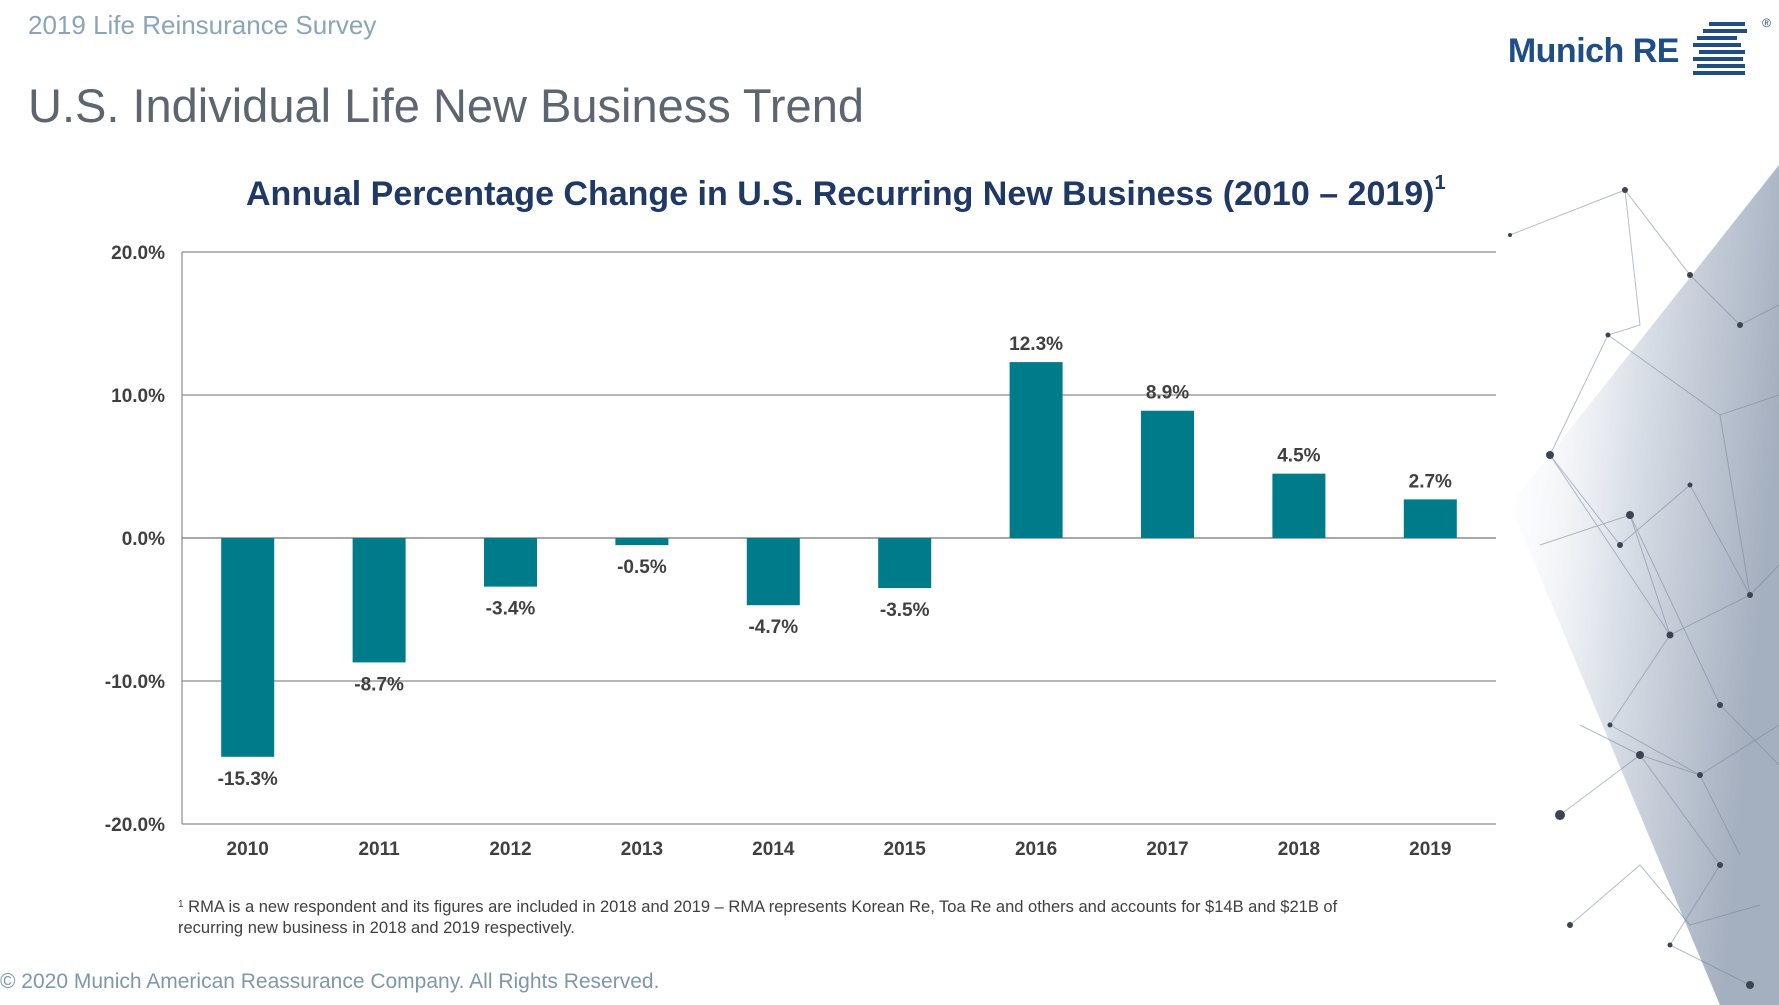 The width and height of the screenshot is (1779, 1005). What do you see at coordinates (905, 610) in the screenshot?
I see `data-label-2015: -3.5%` at bounding box center [905, 610].